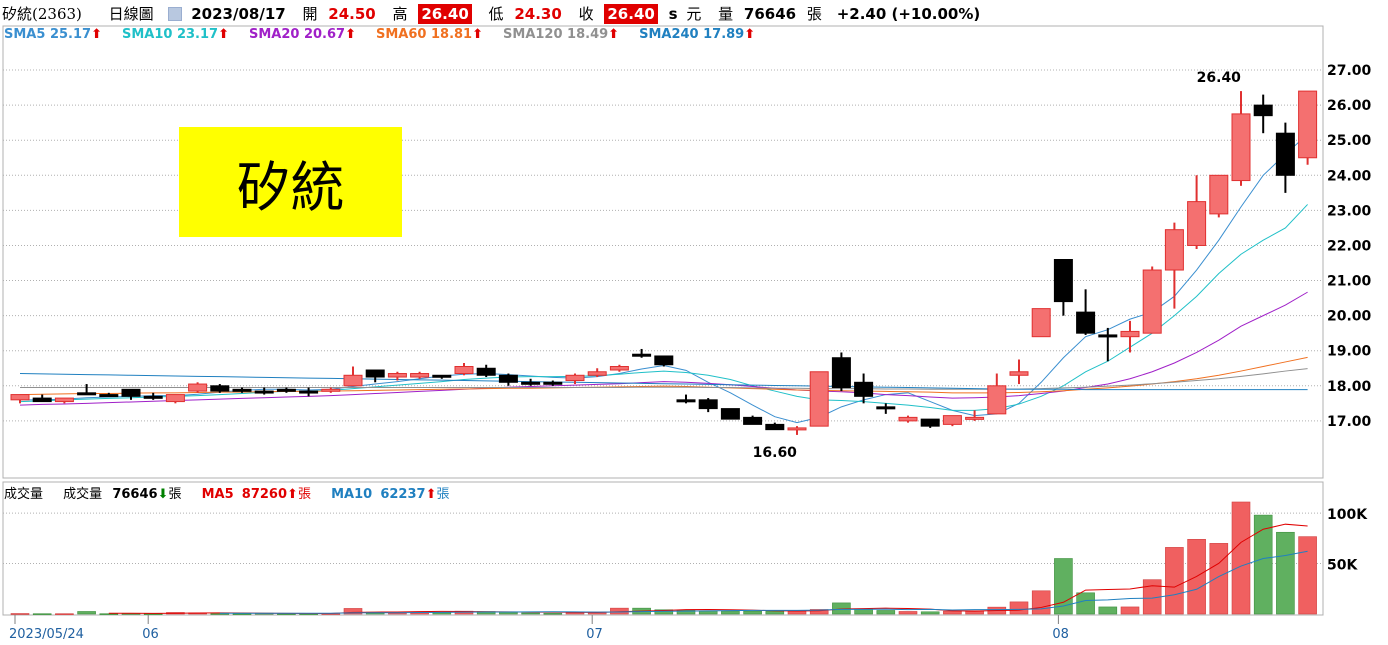  I want to click on sma-legend-label: SMA20, so click(276, 34).